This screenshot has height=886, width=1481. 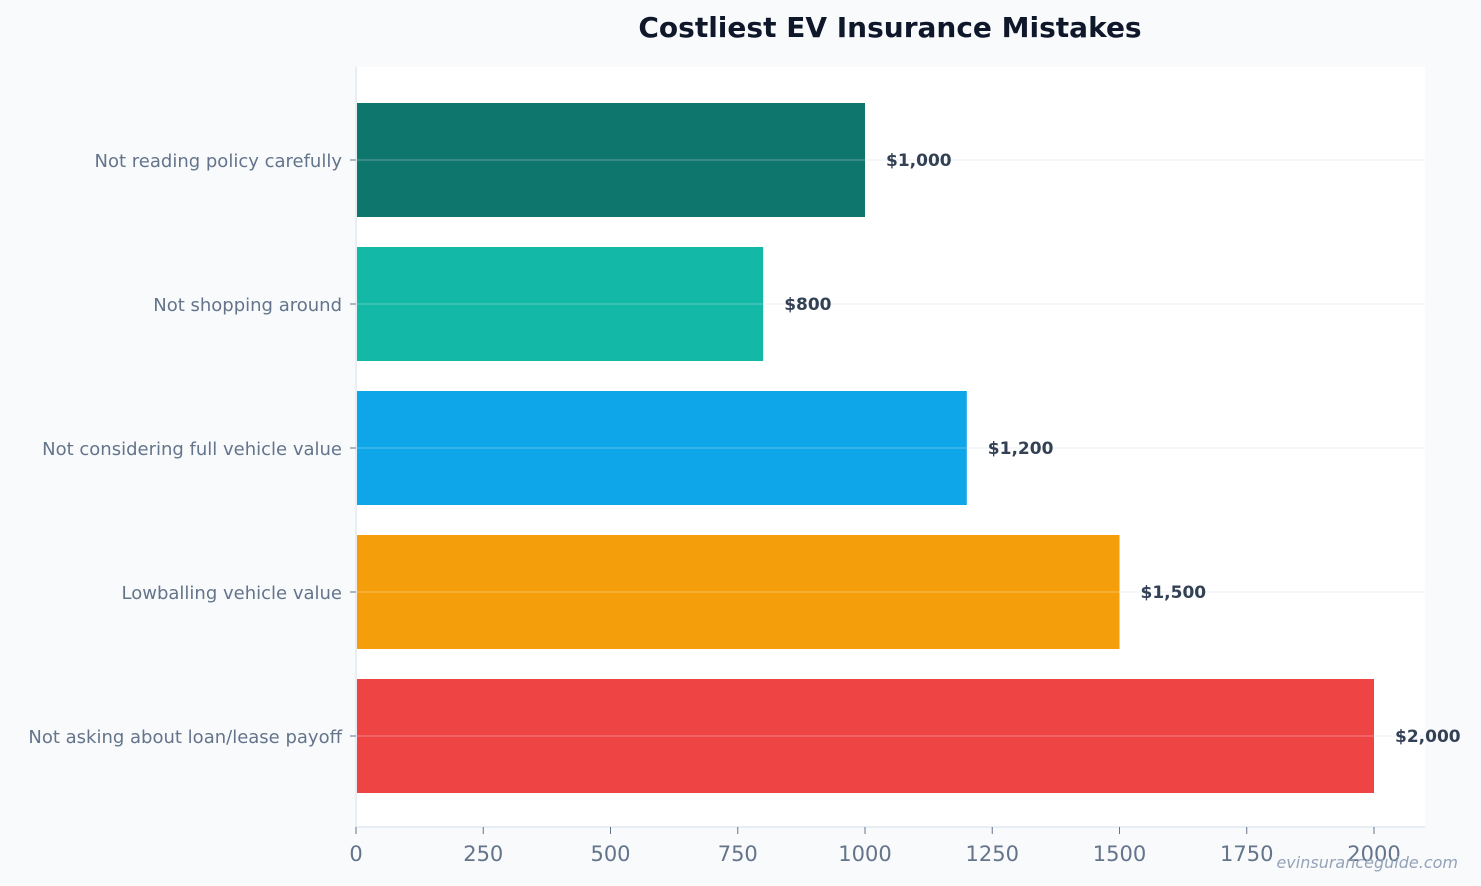 I want to click on x-tick-label: 1000, so click(x=864, y=854).